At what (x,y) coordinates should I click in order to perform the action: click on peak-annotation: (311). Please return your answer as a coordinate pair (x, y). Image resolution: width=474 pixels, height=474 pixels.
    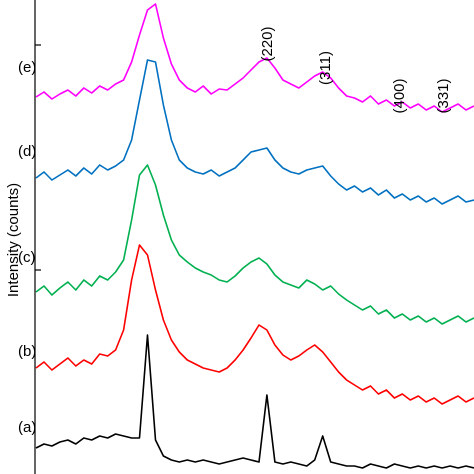
    Looking at the image, I should click on (325, 68).